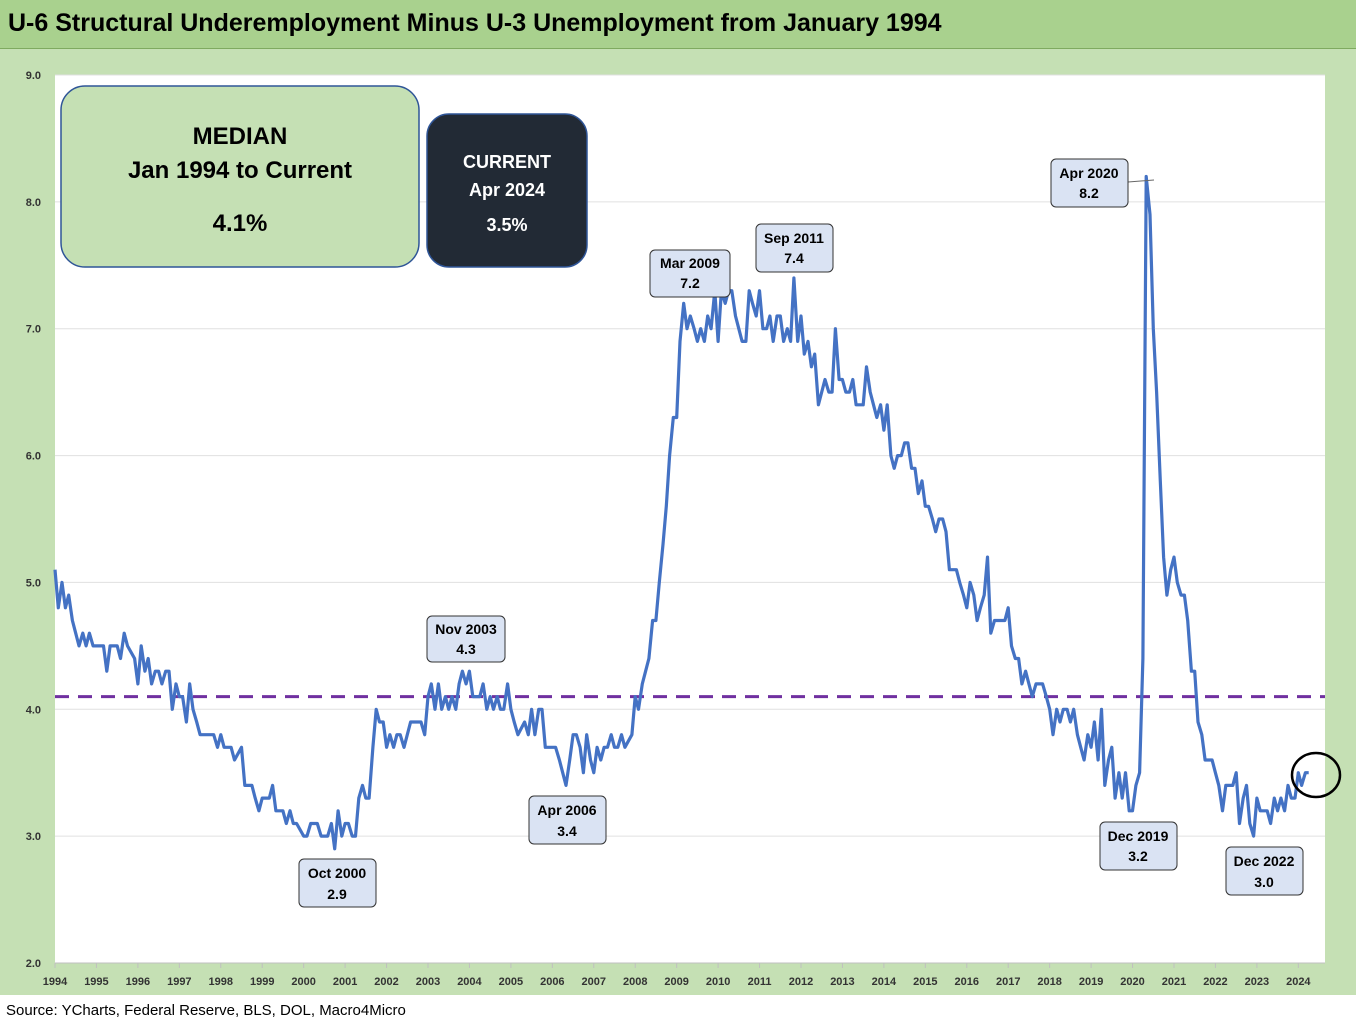  Describe the element at coordinates (33, 203) in the screenshot. I see `y-tick-label: 8.0` at that location.